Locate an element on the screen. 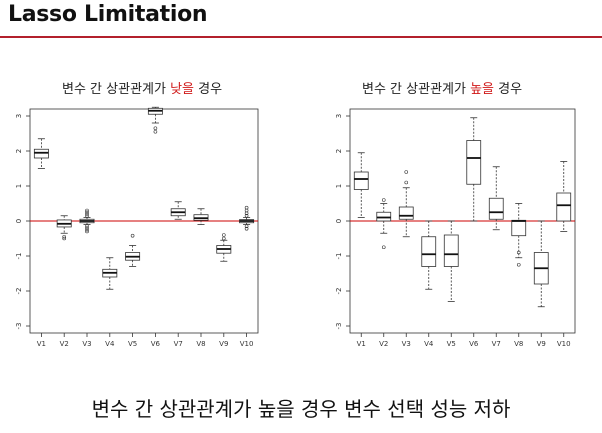 The height and width of the screenshot is (433, 602). left-chart-title: 변수 간 상관관계가 낮을 경우 is located at coordinates (142, 87).